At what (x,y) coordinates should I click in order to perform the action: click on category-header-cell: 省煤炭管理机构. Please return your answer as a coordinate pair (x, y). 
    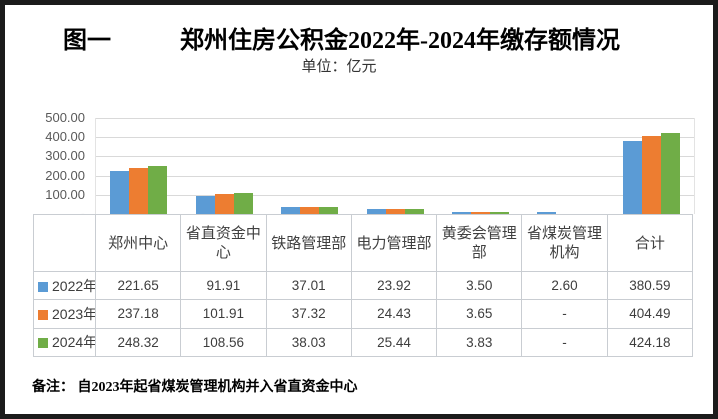
    Looking at the image, I should click on (564, 243).